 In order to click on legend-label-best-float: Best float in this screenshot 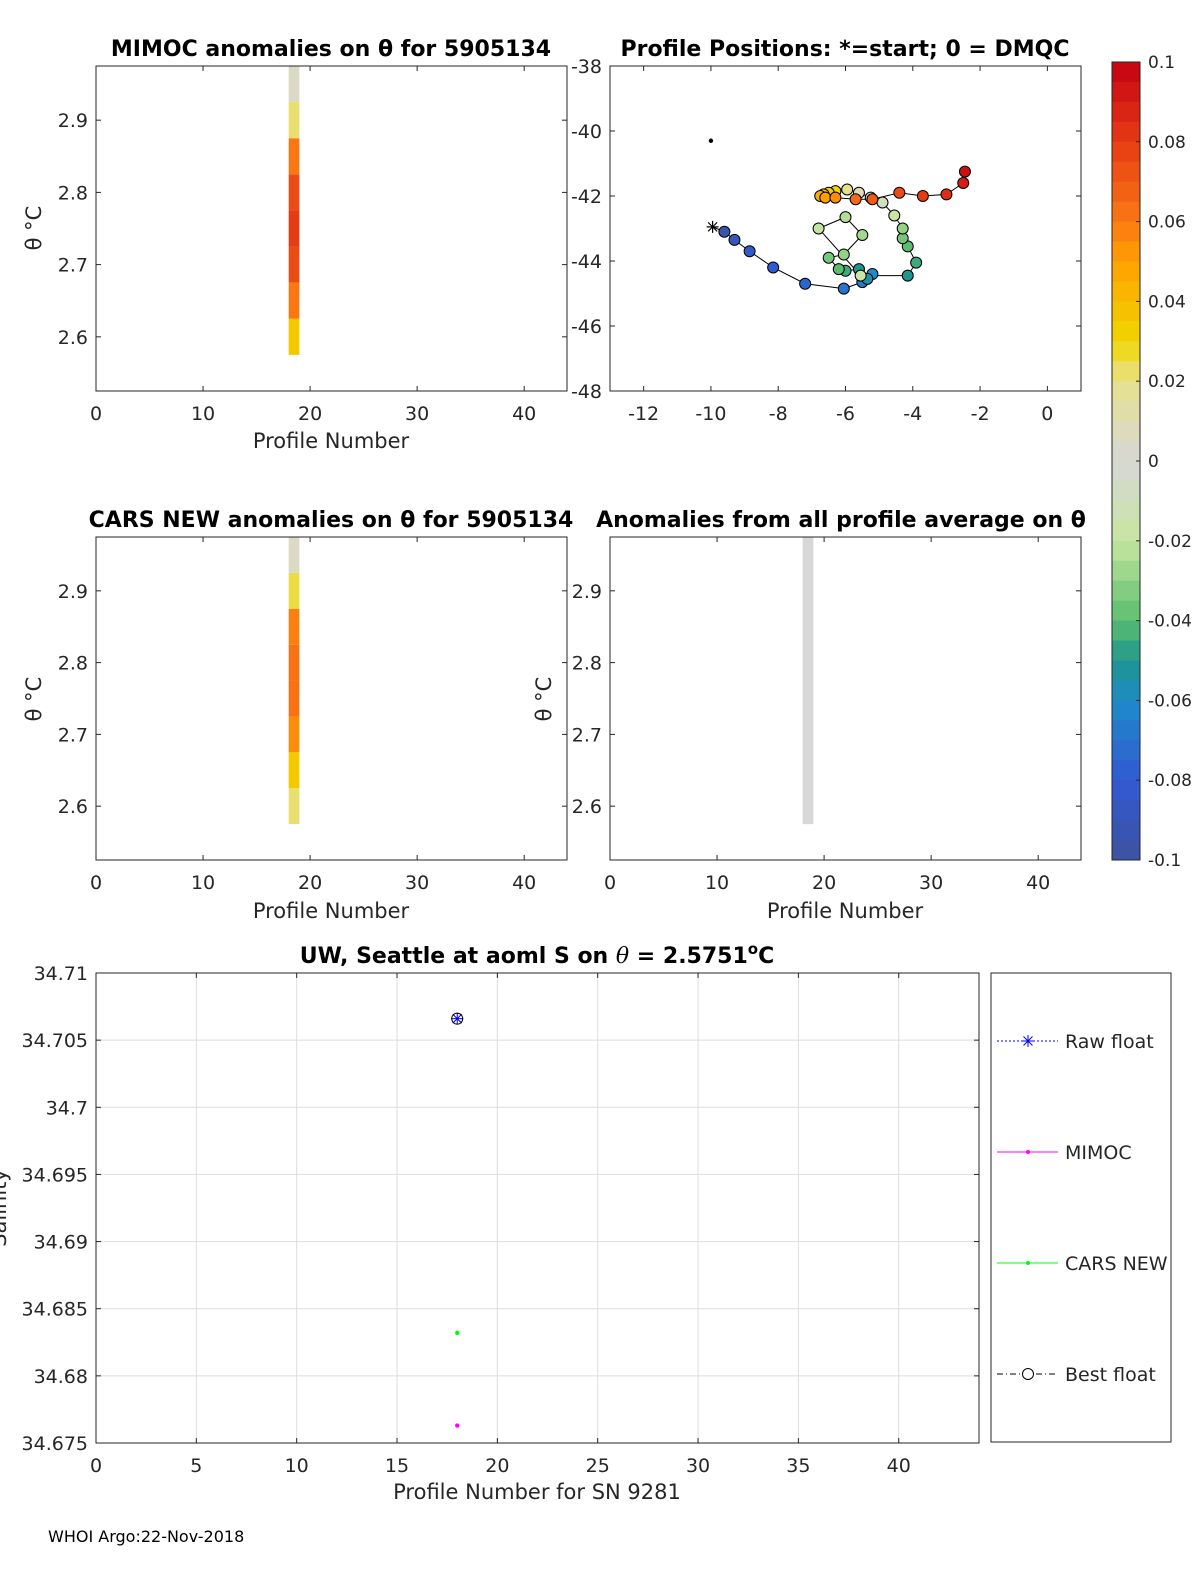, I will do `click(1110, 1375)`.